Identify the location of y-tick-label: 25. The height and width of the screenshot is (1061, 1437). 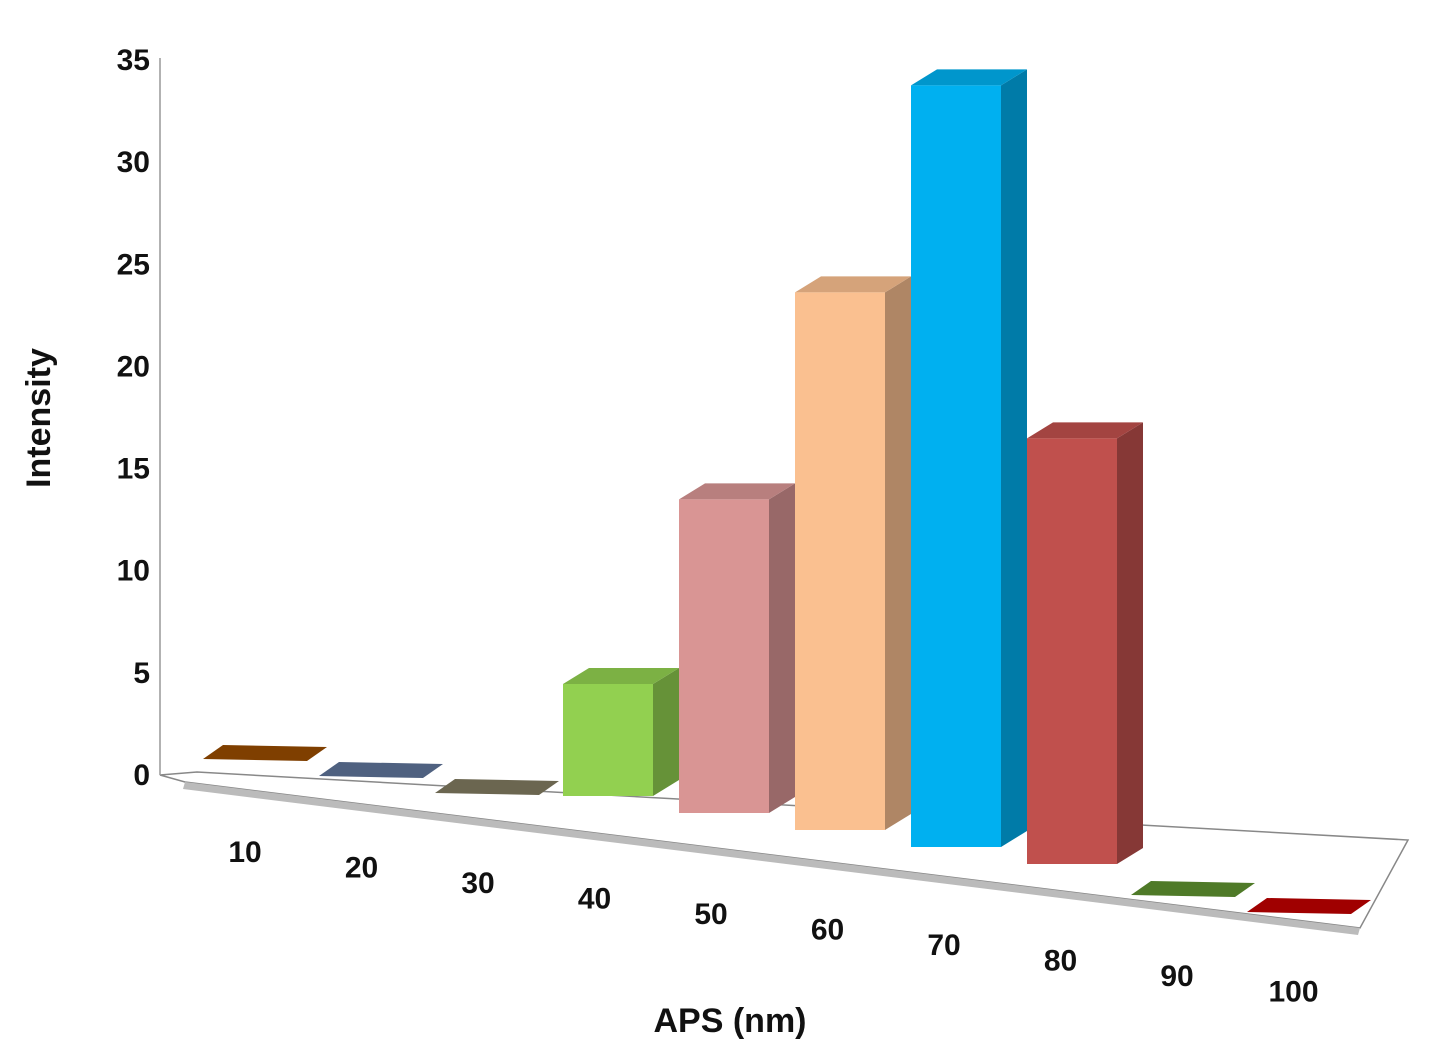
(133, 264).